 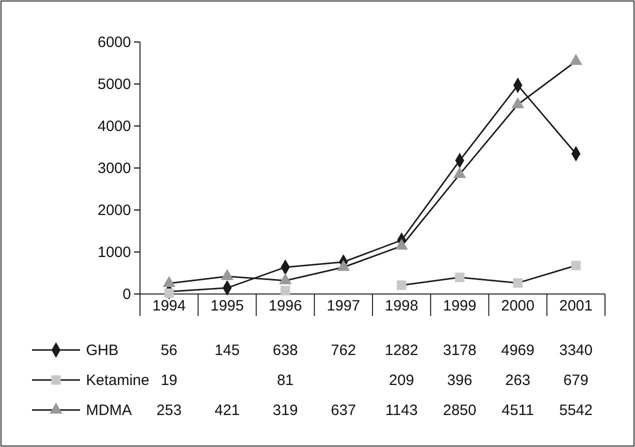 What do you see at coordinates (285, 410) in the screenshot?
I see `data-label: 319` at bounding box center [285, 410].